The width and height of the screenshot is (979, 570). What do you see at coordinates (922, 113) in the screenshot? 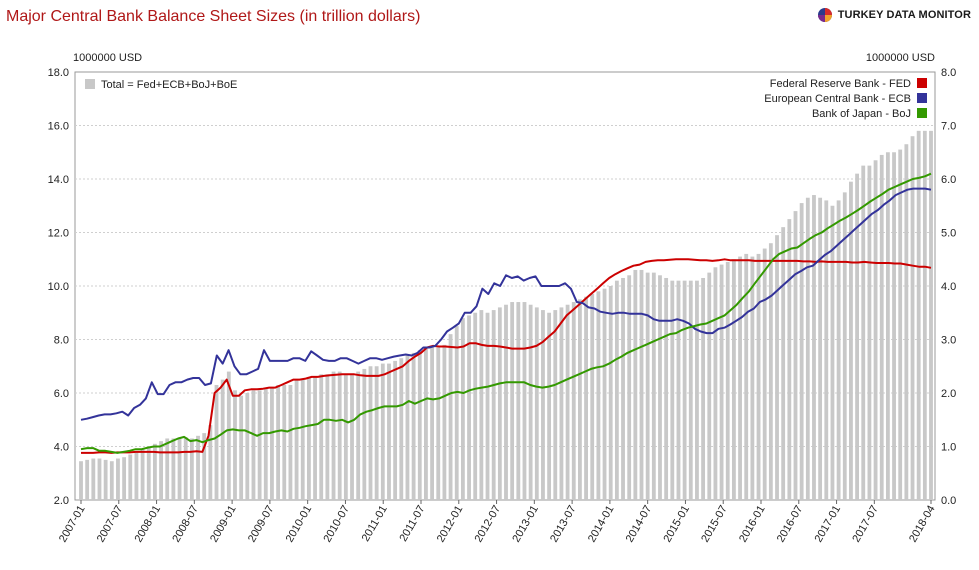
I see `legend-boj-swatch` at bounding box center [922, 113].